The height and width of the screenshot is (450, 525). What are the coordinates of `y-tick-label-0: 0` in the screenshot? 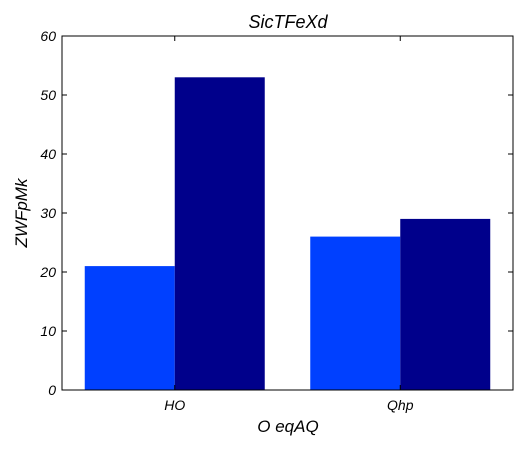 It's located at (52, 390).